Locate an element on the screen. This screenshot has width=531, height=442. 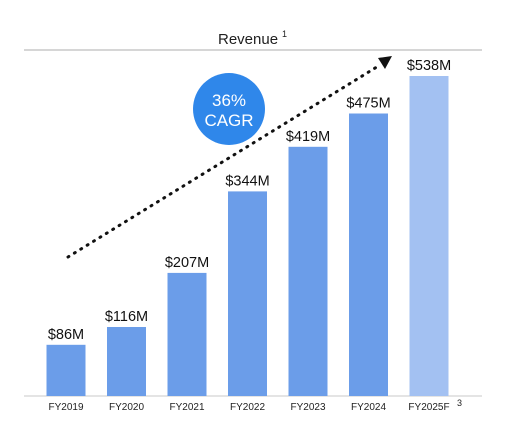
chart-title: Revenue is located at coordinates (248, 39).